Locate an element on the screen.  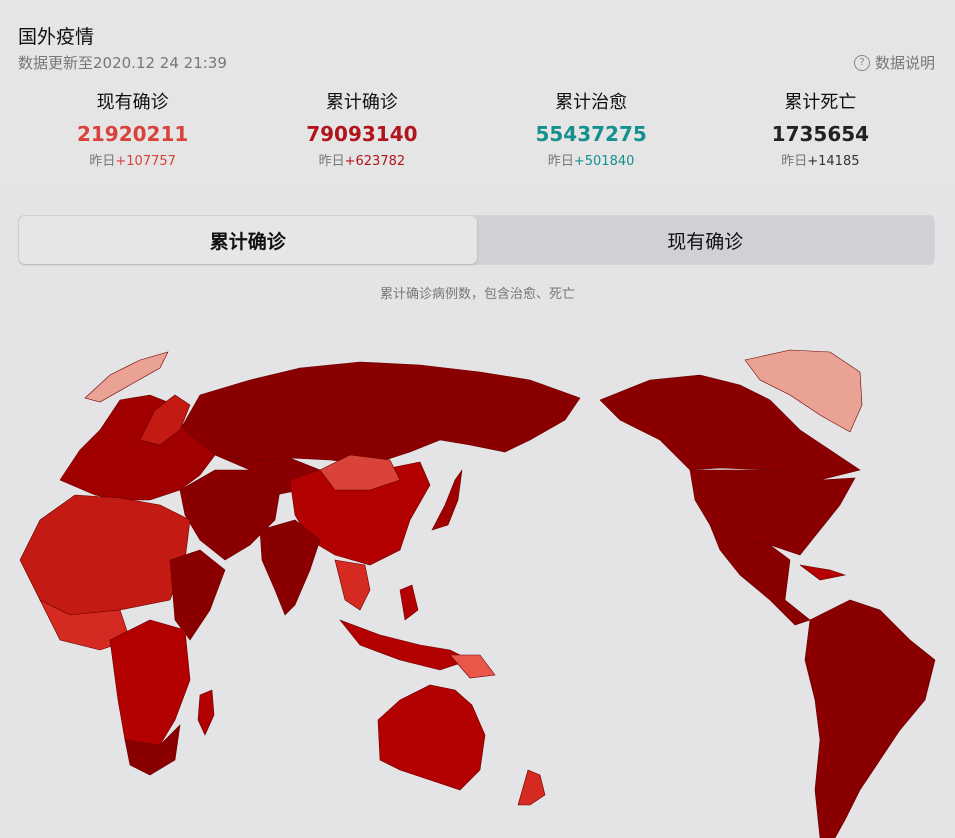
stat-delta: 昨日+107757 is located at coordinates (132, 161).